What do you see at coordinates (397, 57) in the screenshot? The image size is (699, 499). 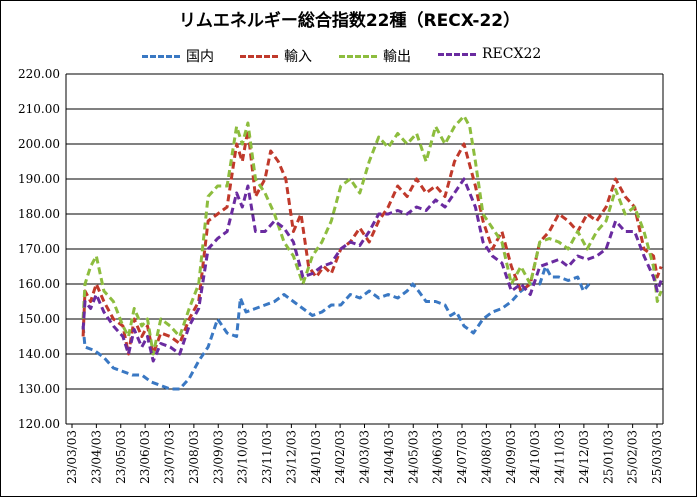 I see `legend-label: 輸出` at bounding box center [397, 57].